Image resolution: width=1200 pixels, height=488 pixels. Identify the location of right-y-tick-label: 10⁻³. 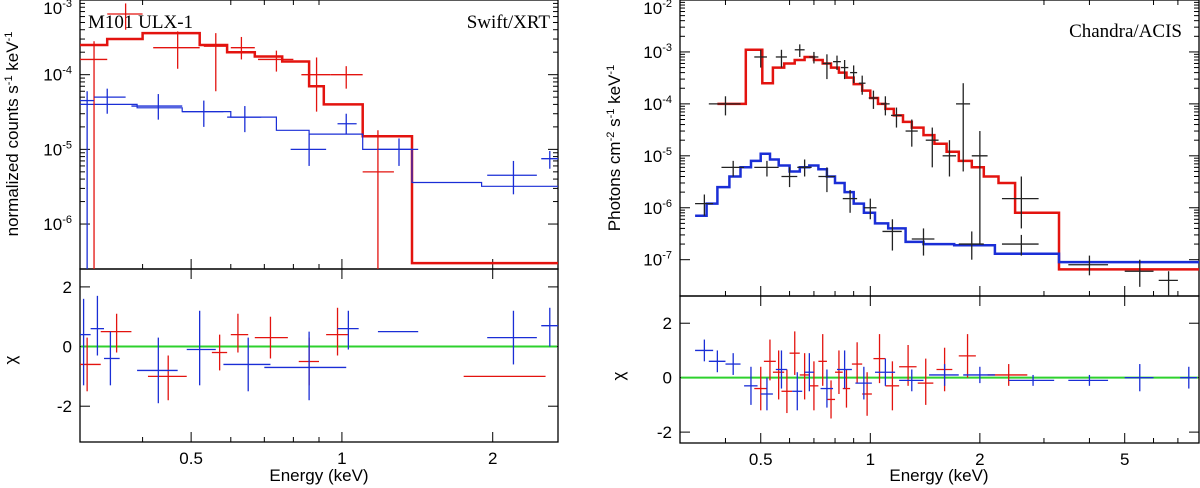
(657, 52).